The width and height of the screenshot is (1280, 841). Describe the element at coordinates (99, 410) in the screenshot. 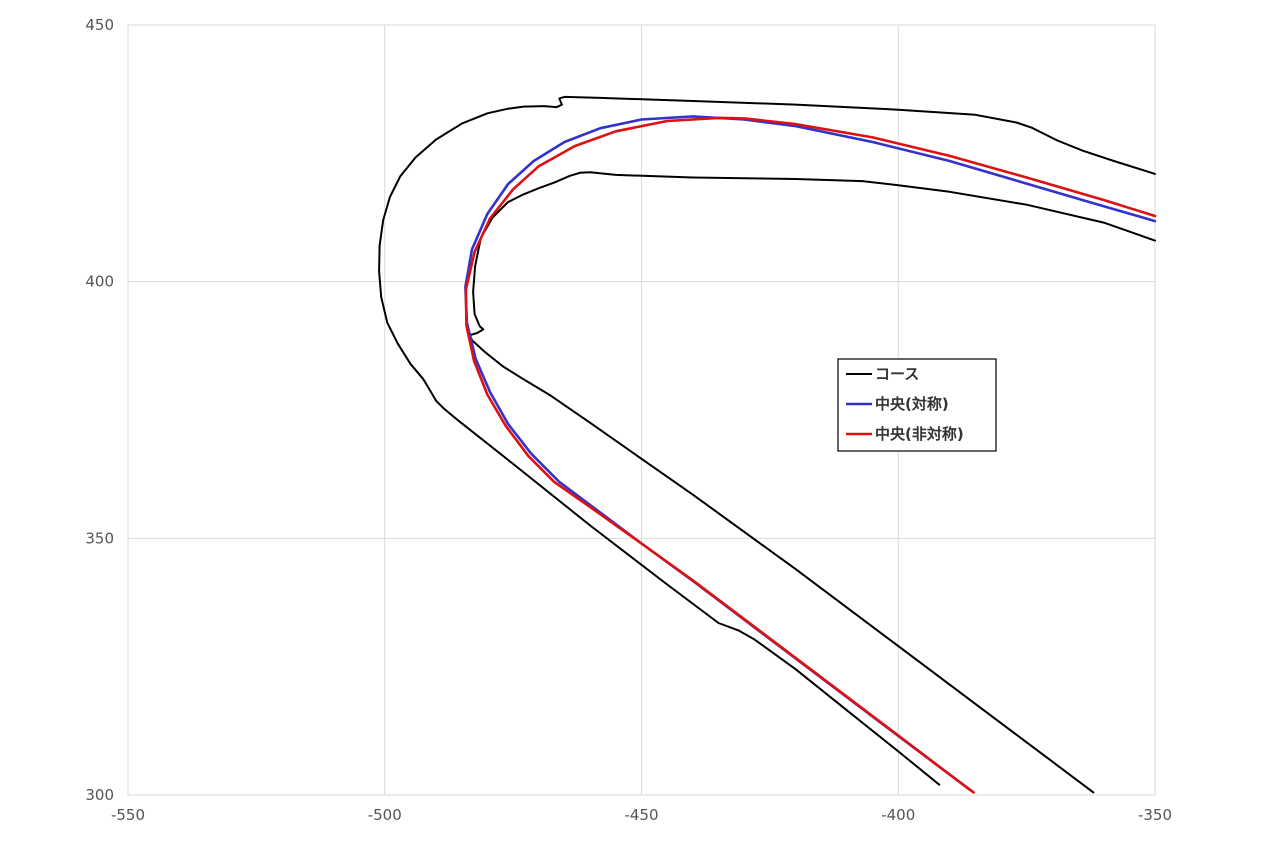

I see `y-axis-ticks: 450 400 350 300` at that location.